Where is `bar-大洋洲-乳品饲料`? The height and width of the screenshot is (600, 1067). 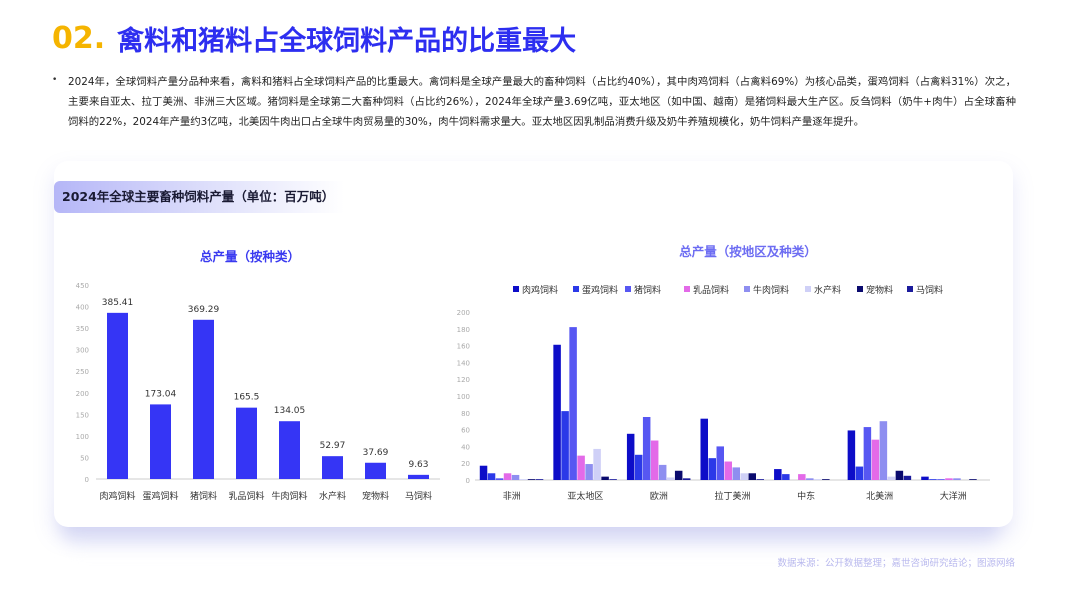
bar-大洋洲-乳品饲料 is located at coordinates (949, 479).